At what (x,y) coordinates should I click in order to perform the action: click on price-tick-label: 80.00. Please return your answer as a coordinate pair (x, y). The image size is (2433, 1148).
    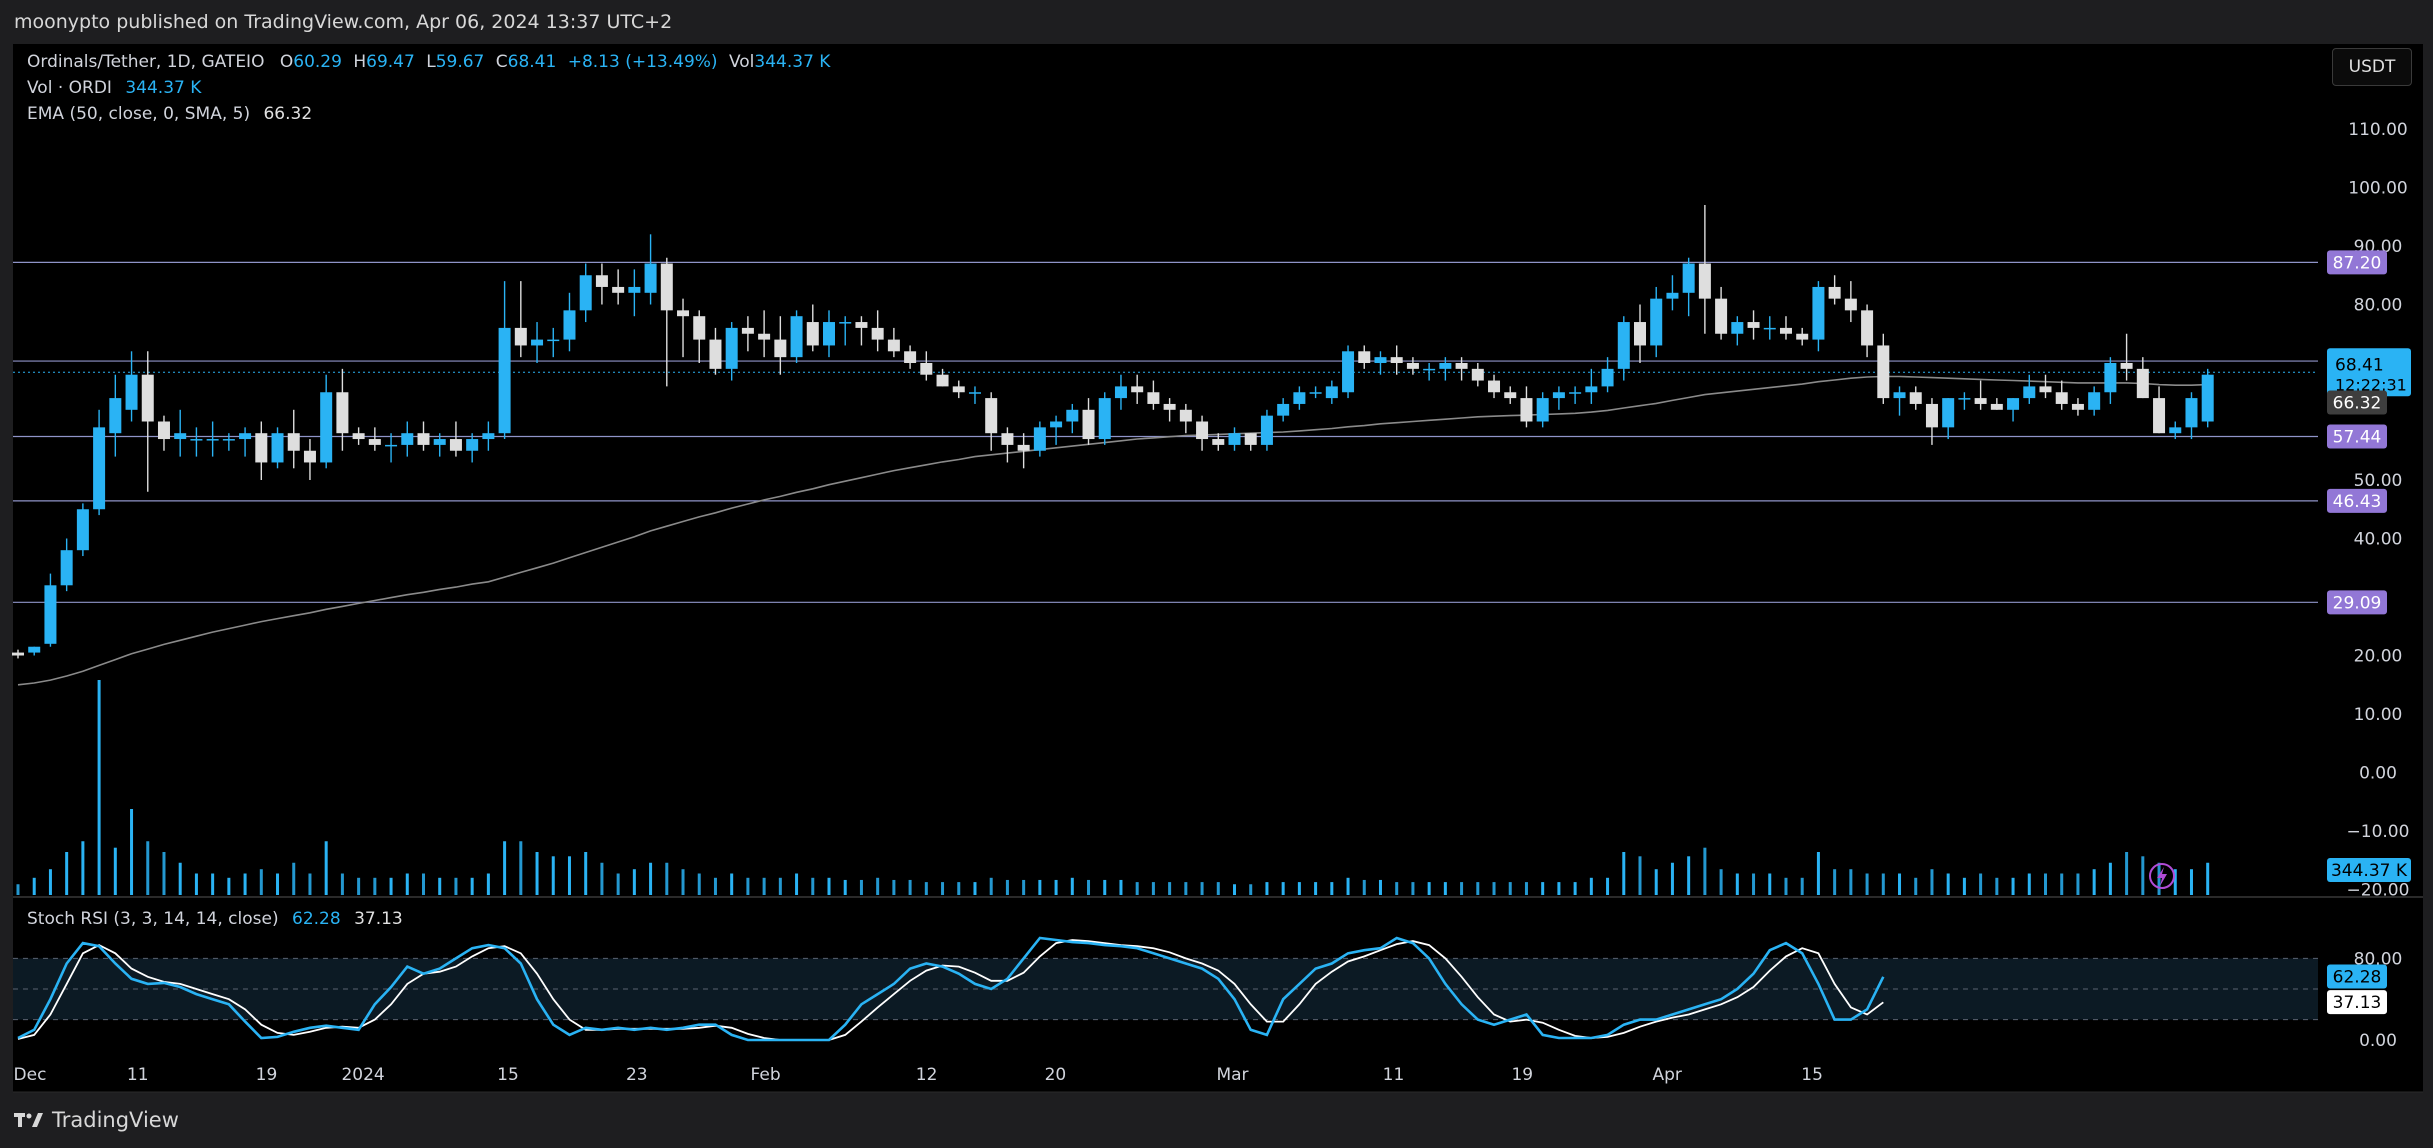
    Looking at the image, I should click on (2378, 306).